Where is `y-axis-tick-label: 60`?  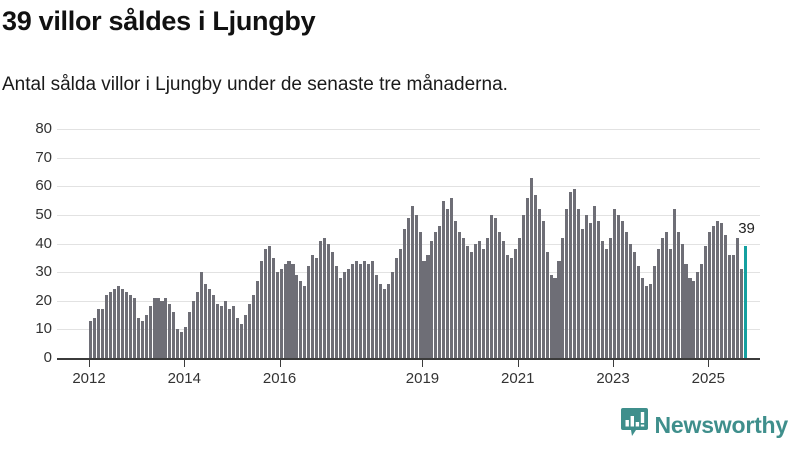
y-axis-tick-label: 60 is located at coordinates (43, 186).